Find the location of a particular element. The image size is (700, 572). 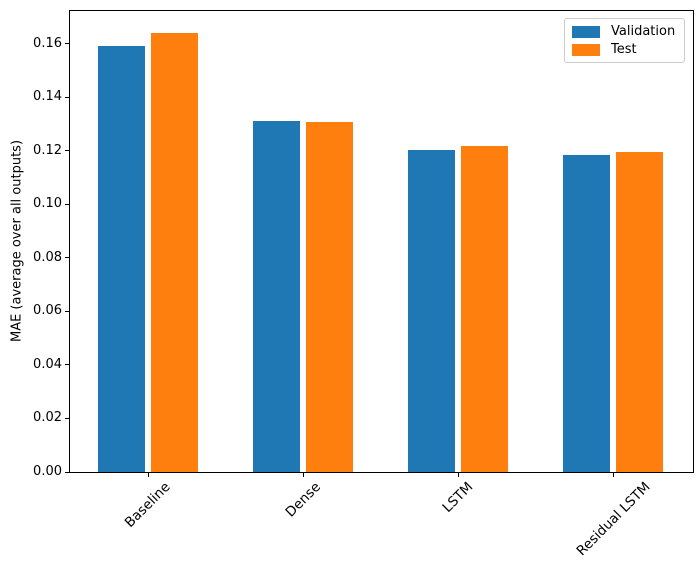

bar-validation-residual-lstm is located at coordinates (586, 313).